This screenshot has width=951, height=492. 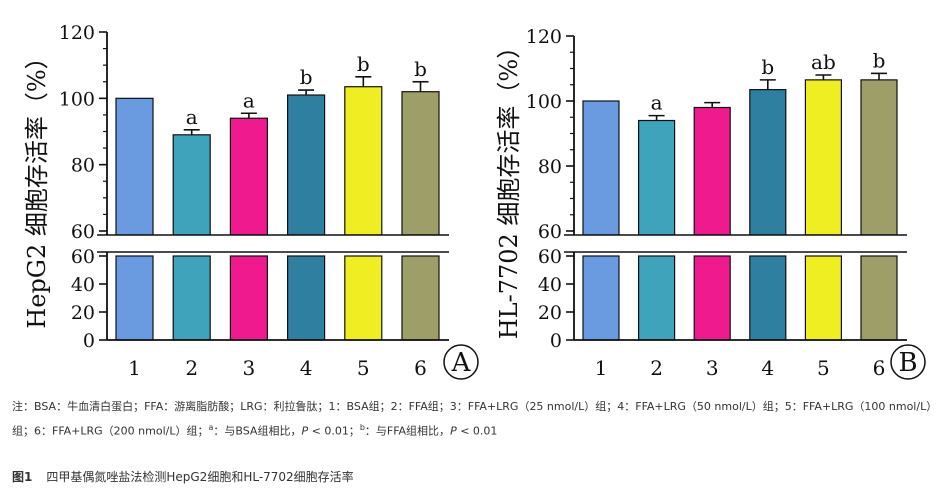 What do you see at coordinates (362, 427) in the screenshot?
I see `note-sup-b: b` at bounding box center [362, 427].